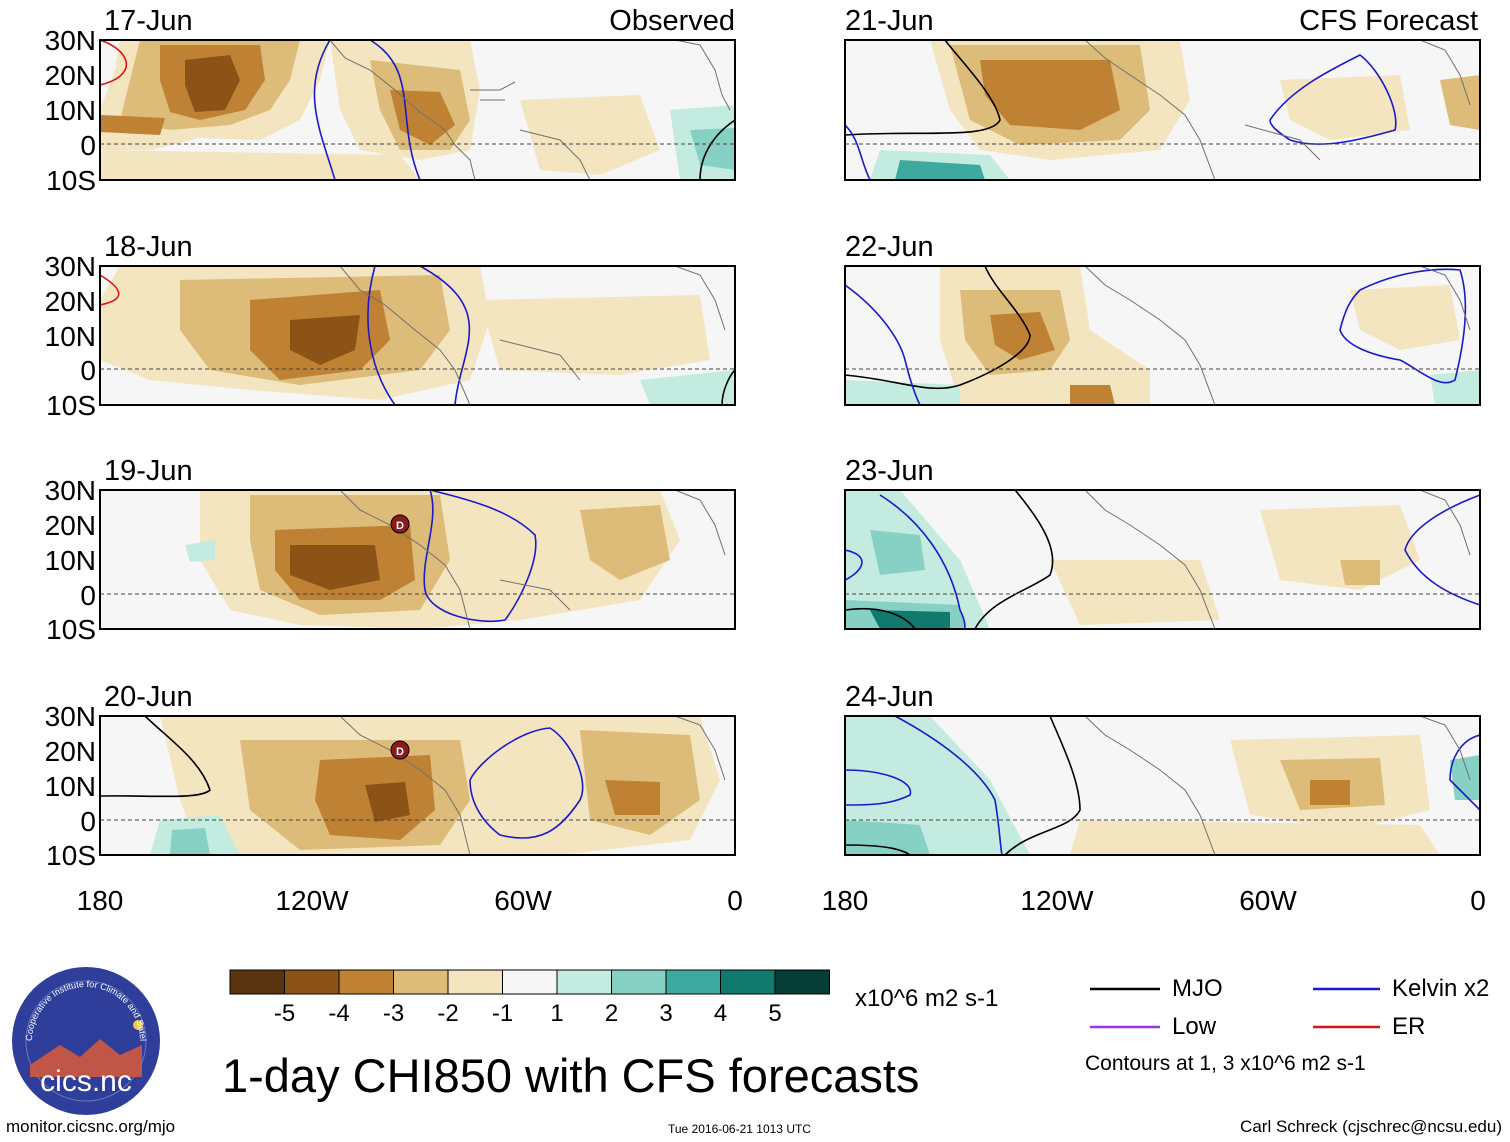 The image size is (1510, 1142). Describe the element at coordinates (1162, 335) in the screenshot. I see `panel-22-jun` at that location.